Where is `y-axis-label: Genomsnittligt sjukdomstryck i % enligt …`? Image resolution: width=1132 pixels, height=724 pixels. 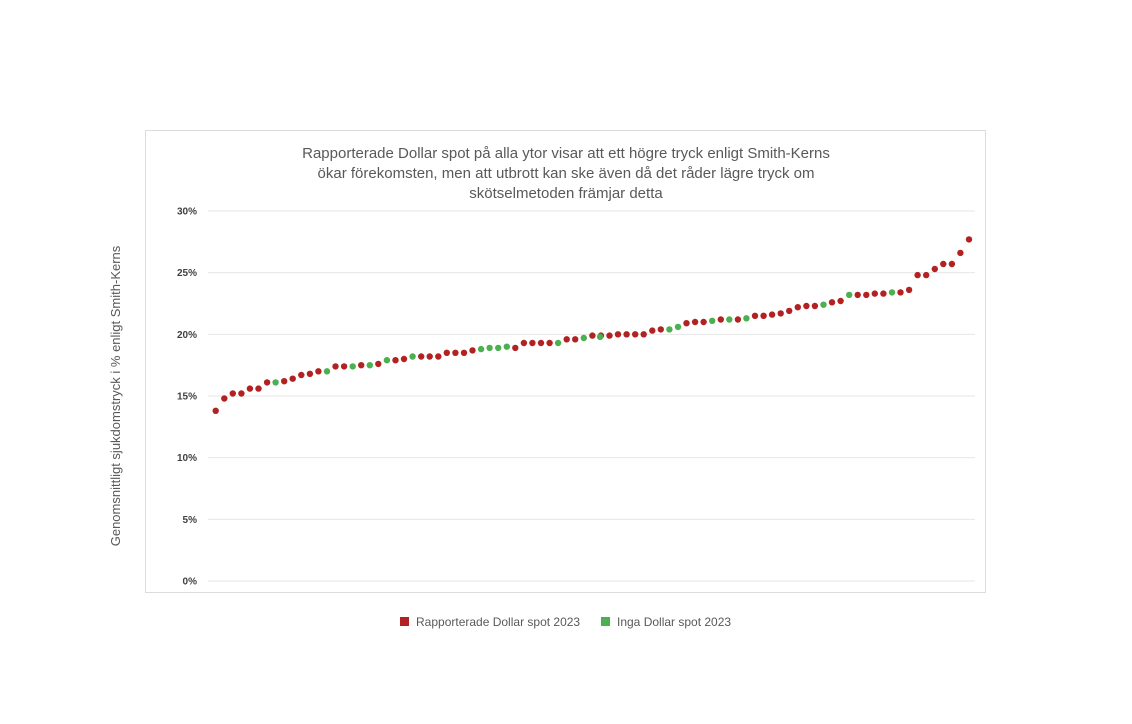 y-axis-label: Genomsnittligt sjukdomstryck i % enligt … is located at coordinates (115, 395).